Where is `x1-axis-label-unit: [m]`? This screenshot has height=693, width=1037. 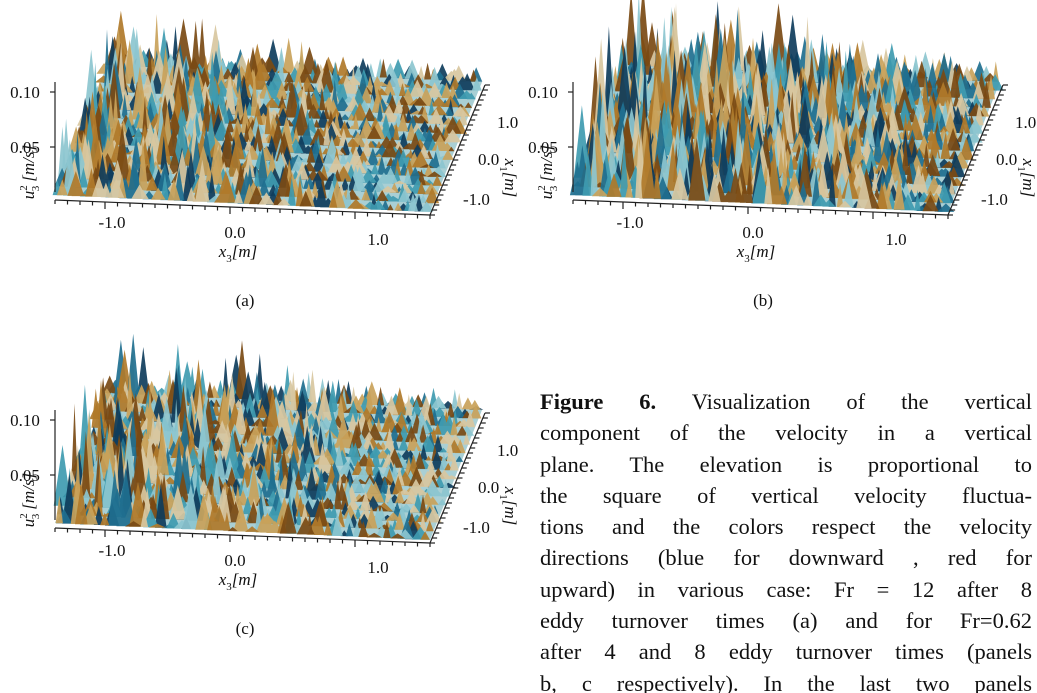
x1-axis-label-unit: [m] is located at coordinates (510, 185).